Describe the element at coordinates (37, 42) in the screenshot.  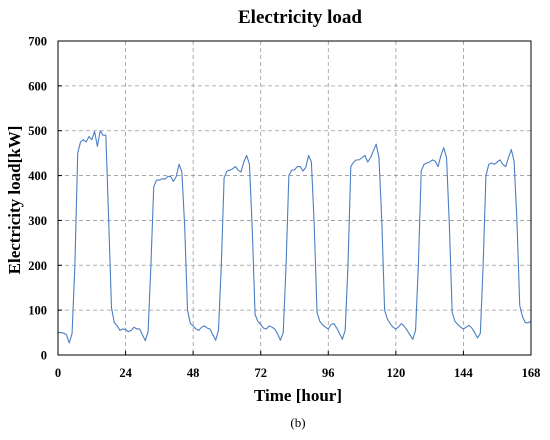
I see `y-tick-label: 700` at that location.